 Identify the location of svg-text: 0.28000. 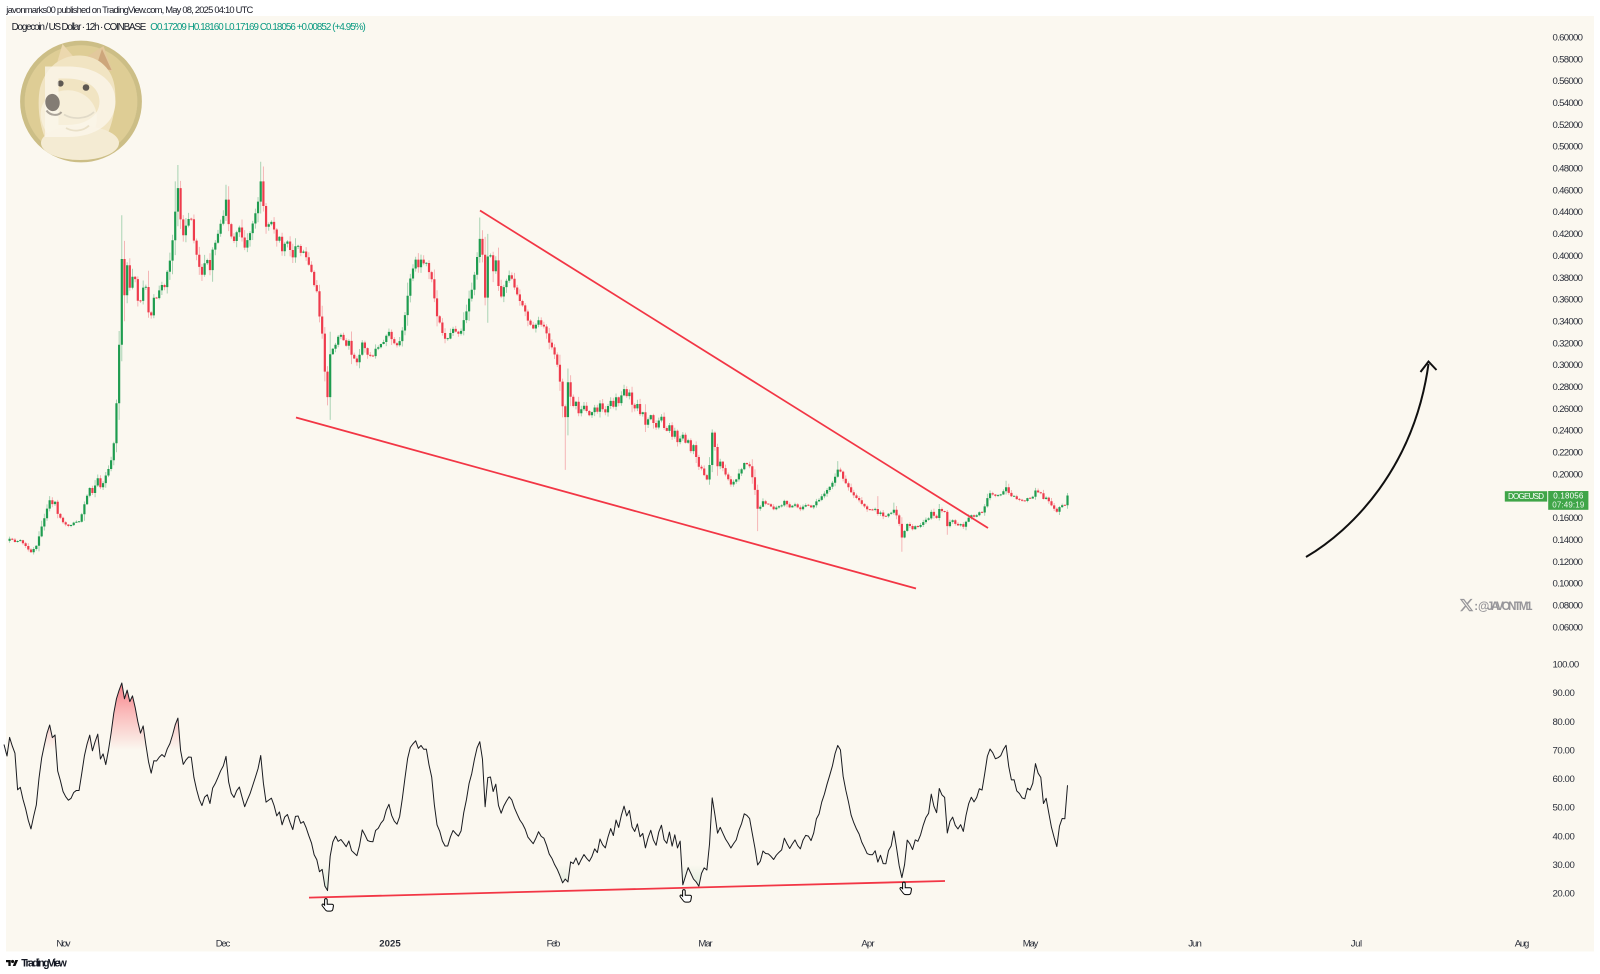
(1568, 387).